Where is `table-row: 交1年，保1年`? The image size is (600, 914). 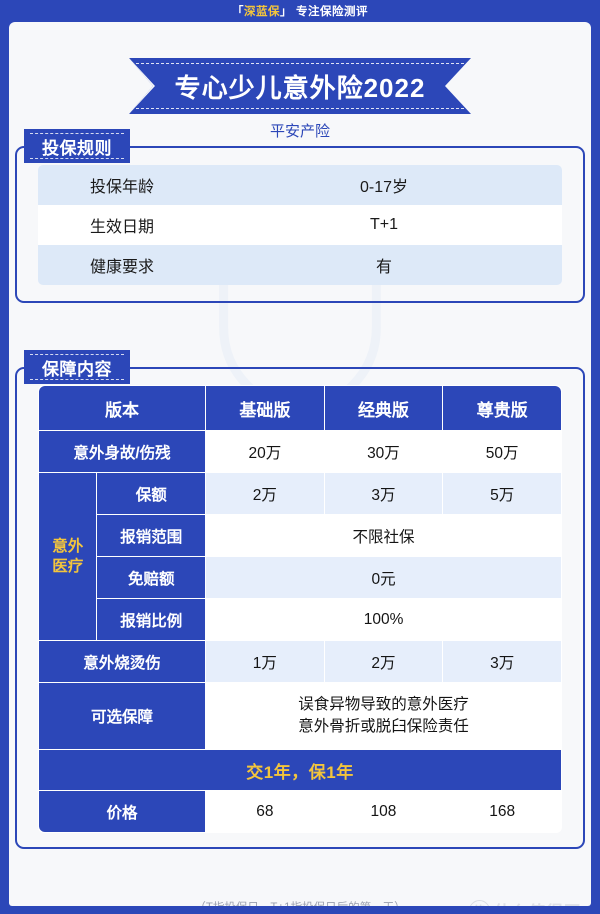 table-row: 交1年，保1年 is located at coordinates (300, 770).